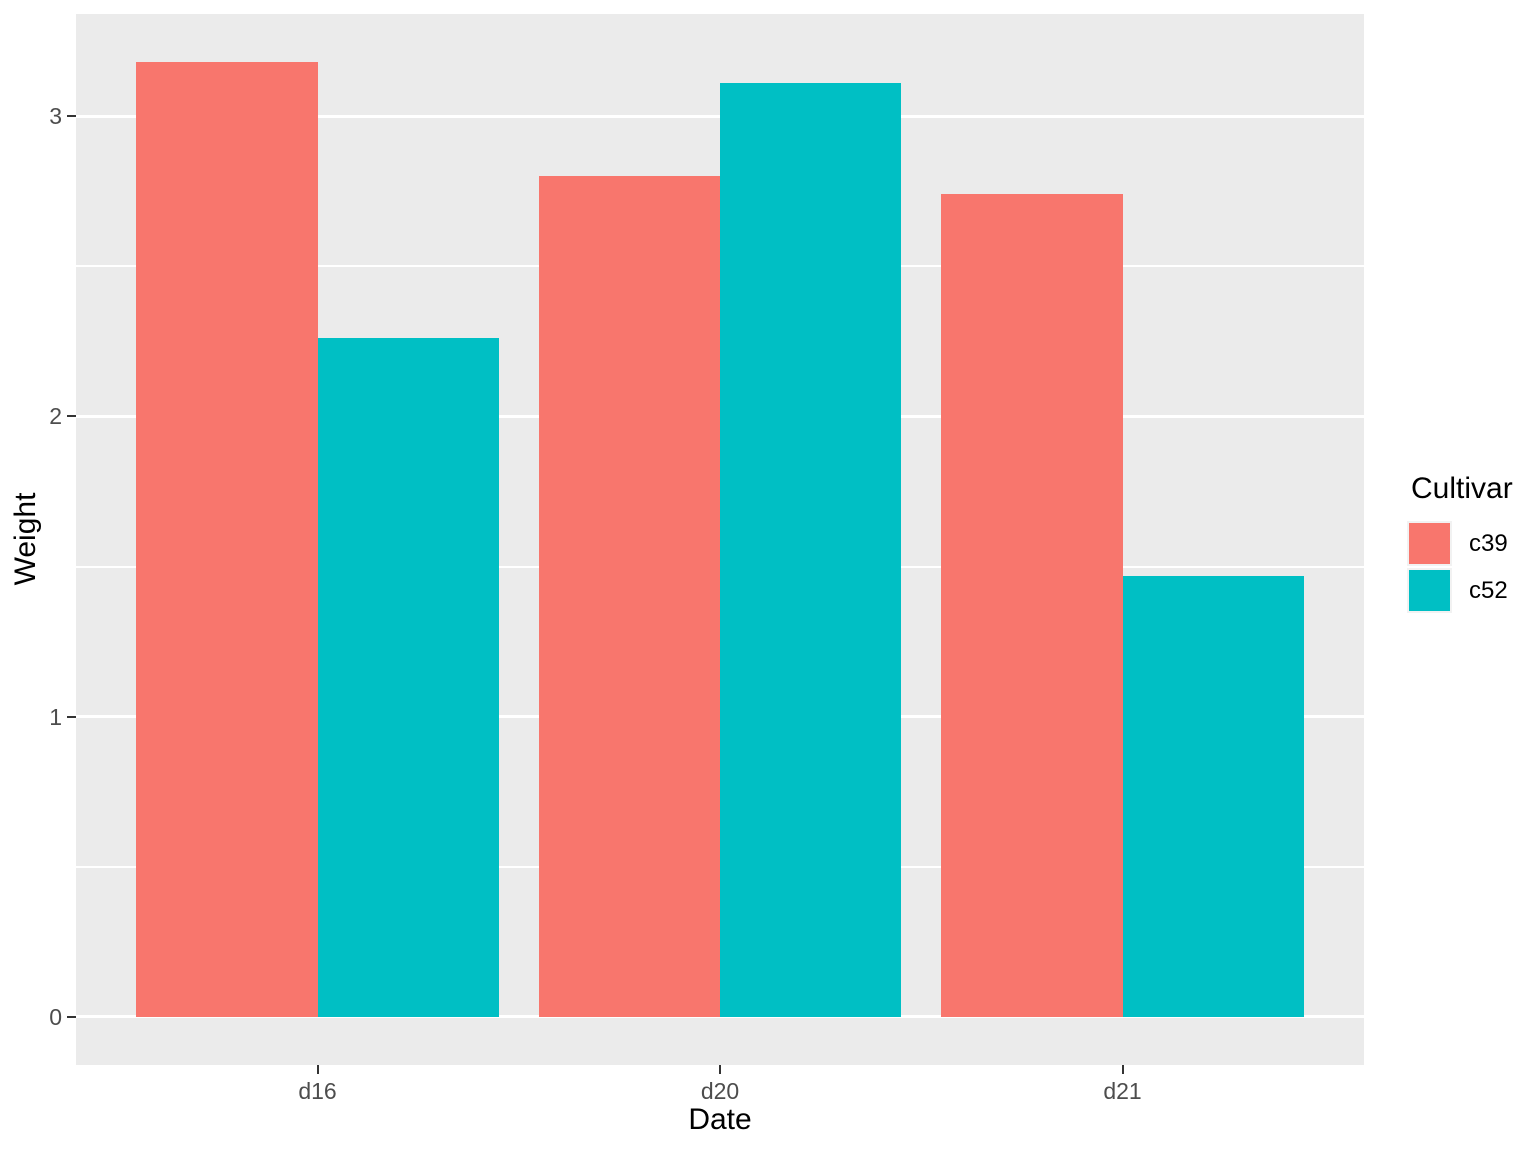 Image resolution: width=1536 pixels, height=1152 pixels. Describe the element at coordinates (720, 1017) in the screenshot. I see `y-major-gridline` at that location.